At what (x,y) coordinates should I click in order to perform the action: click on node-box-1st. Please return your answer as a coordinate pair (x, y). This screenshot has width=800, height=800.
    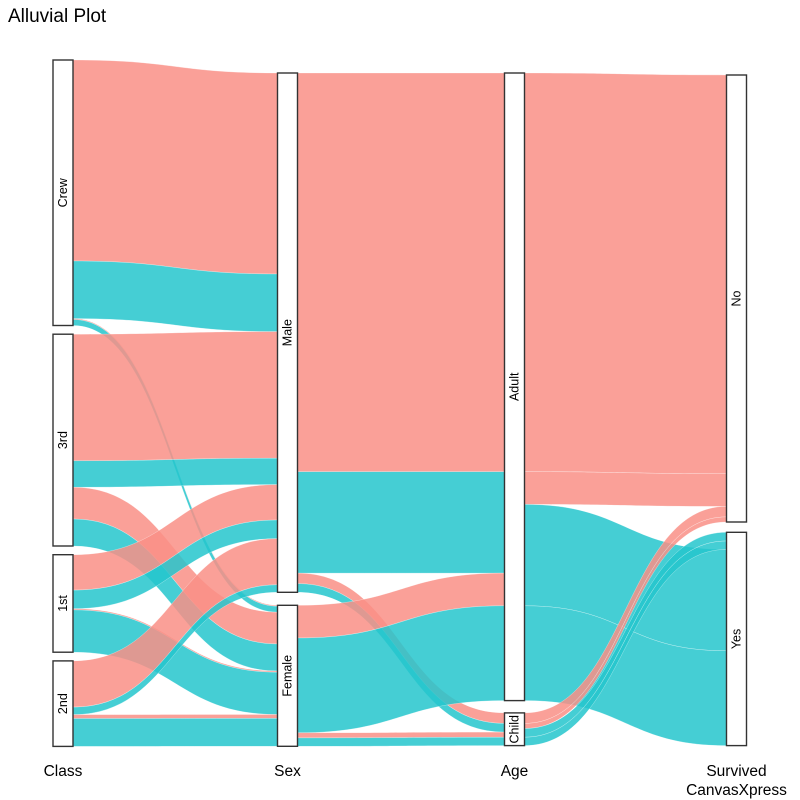
    Looking at the image, I should click on (63, 603).